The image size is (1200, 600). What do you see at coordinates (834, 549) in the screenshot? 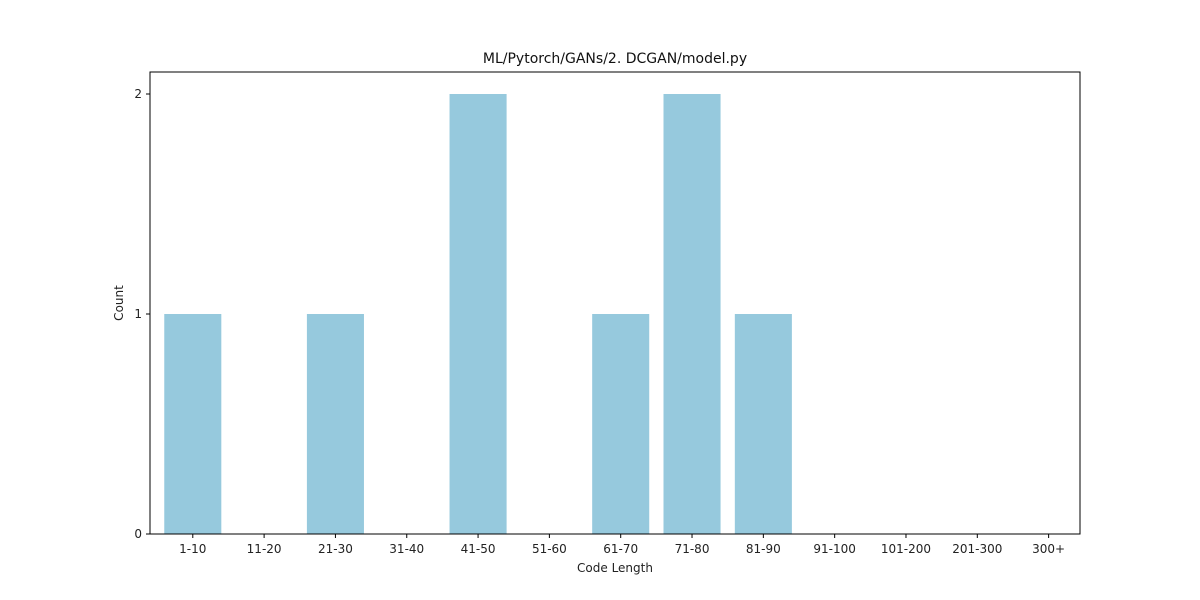
I see `x-tick-label: 91-100` at bounding box center [834, 549].